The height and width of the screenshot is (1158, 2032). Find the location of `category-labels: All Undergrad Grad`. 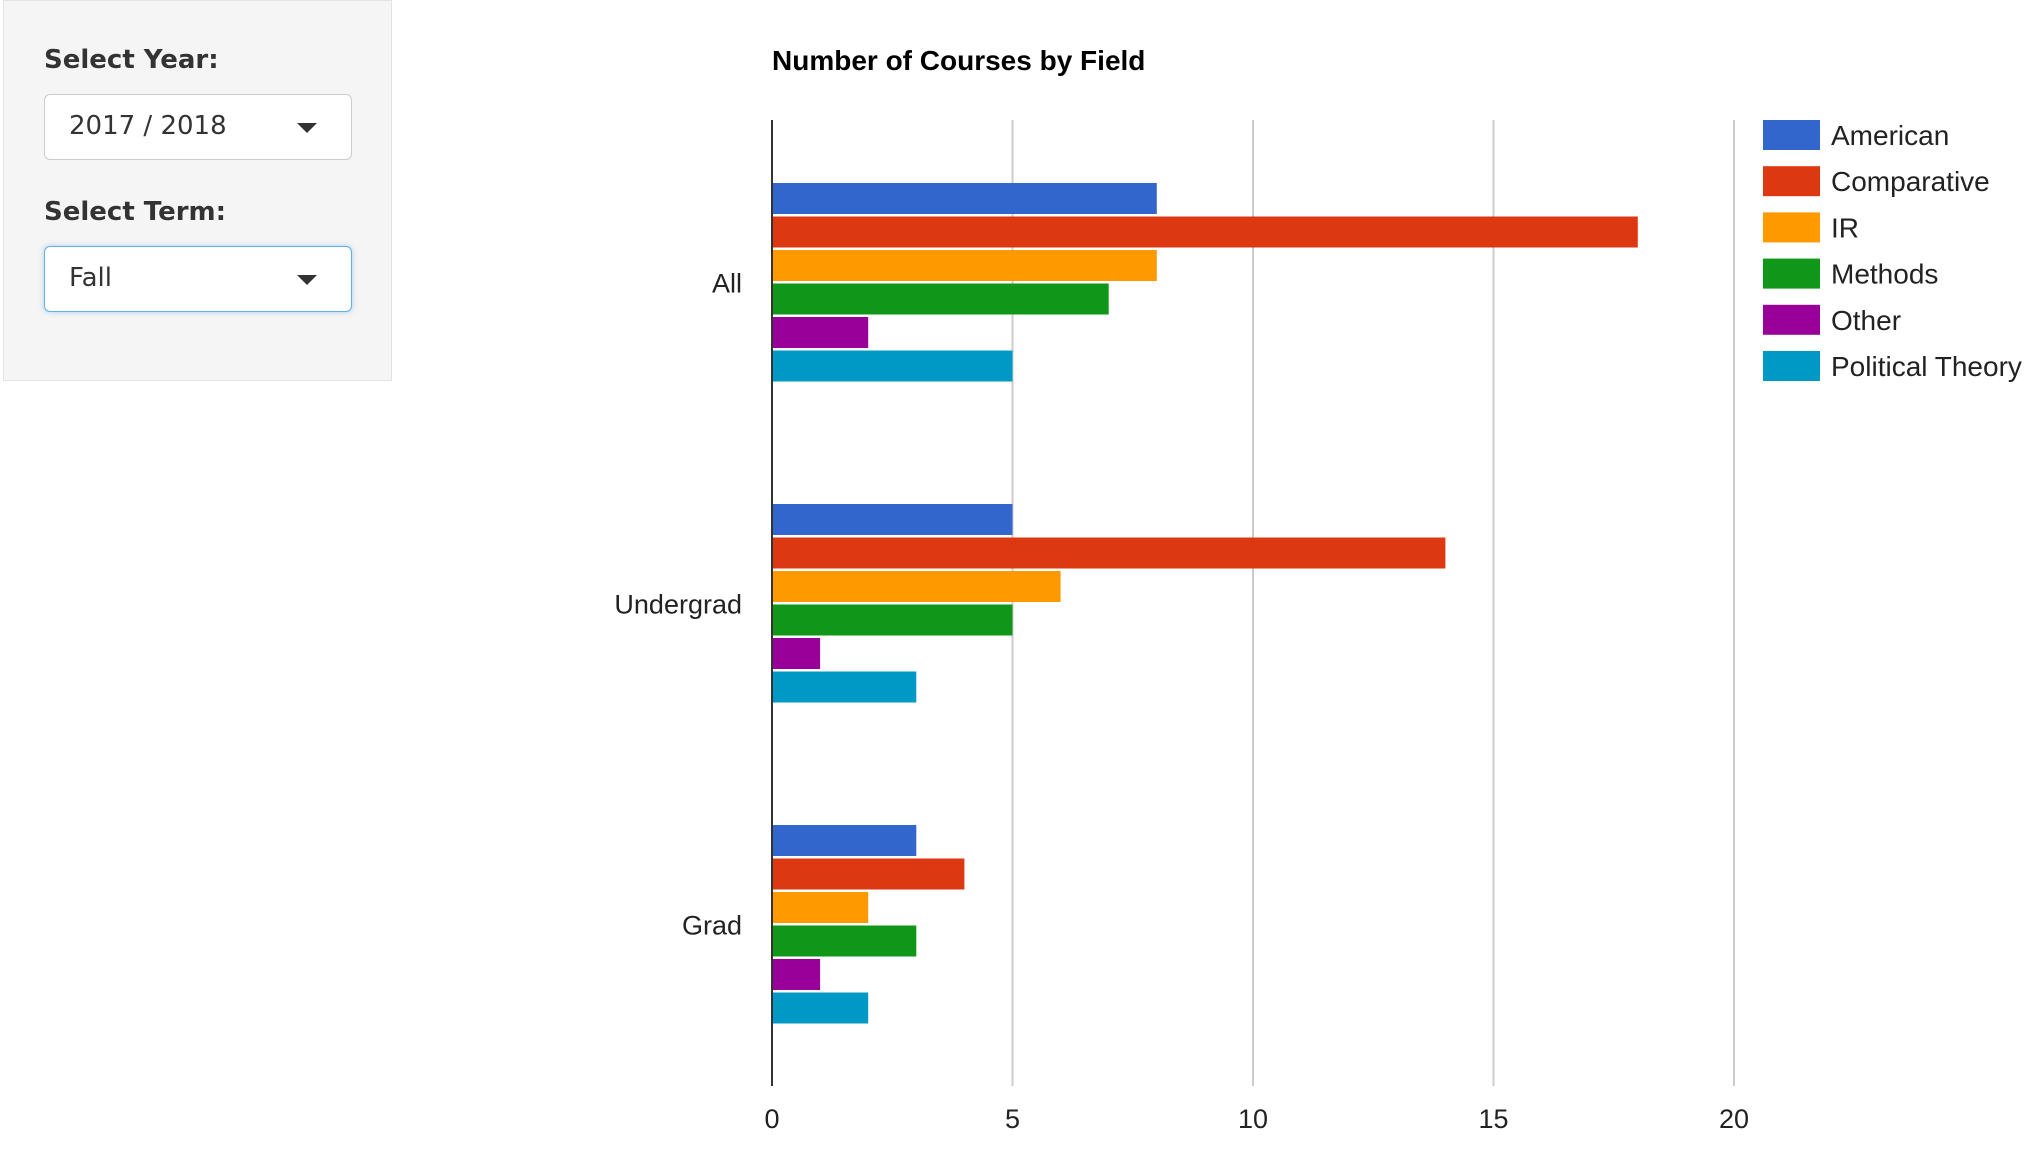

category-labels: All Undergrad Grad is located at coordinates (678, 605).